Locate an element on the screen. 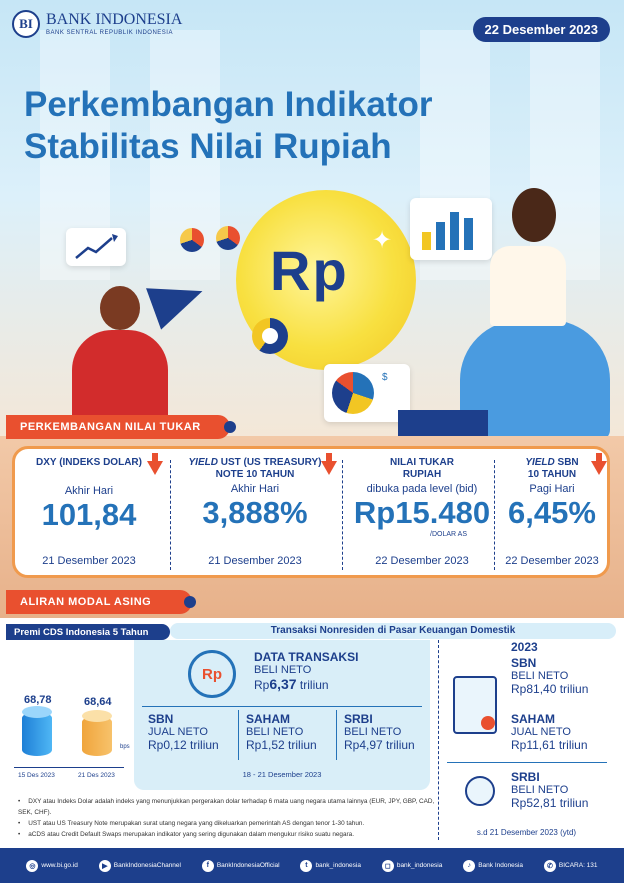 The width and height of the screenshot is (624, 883). indicator-title: NILAI TUKAR RUPIAH is located at coordinates (422, 469).